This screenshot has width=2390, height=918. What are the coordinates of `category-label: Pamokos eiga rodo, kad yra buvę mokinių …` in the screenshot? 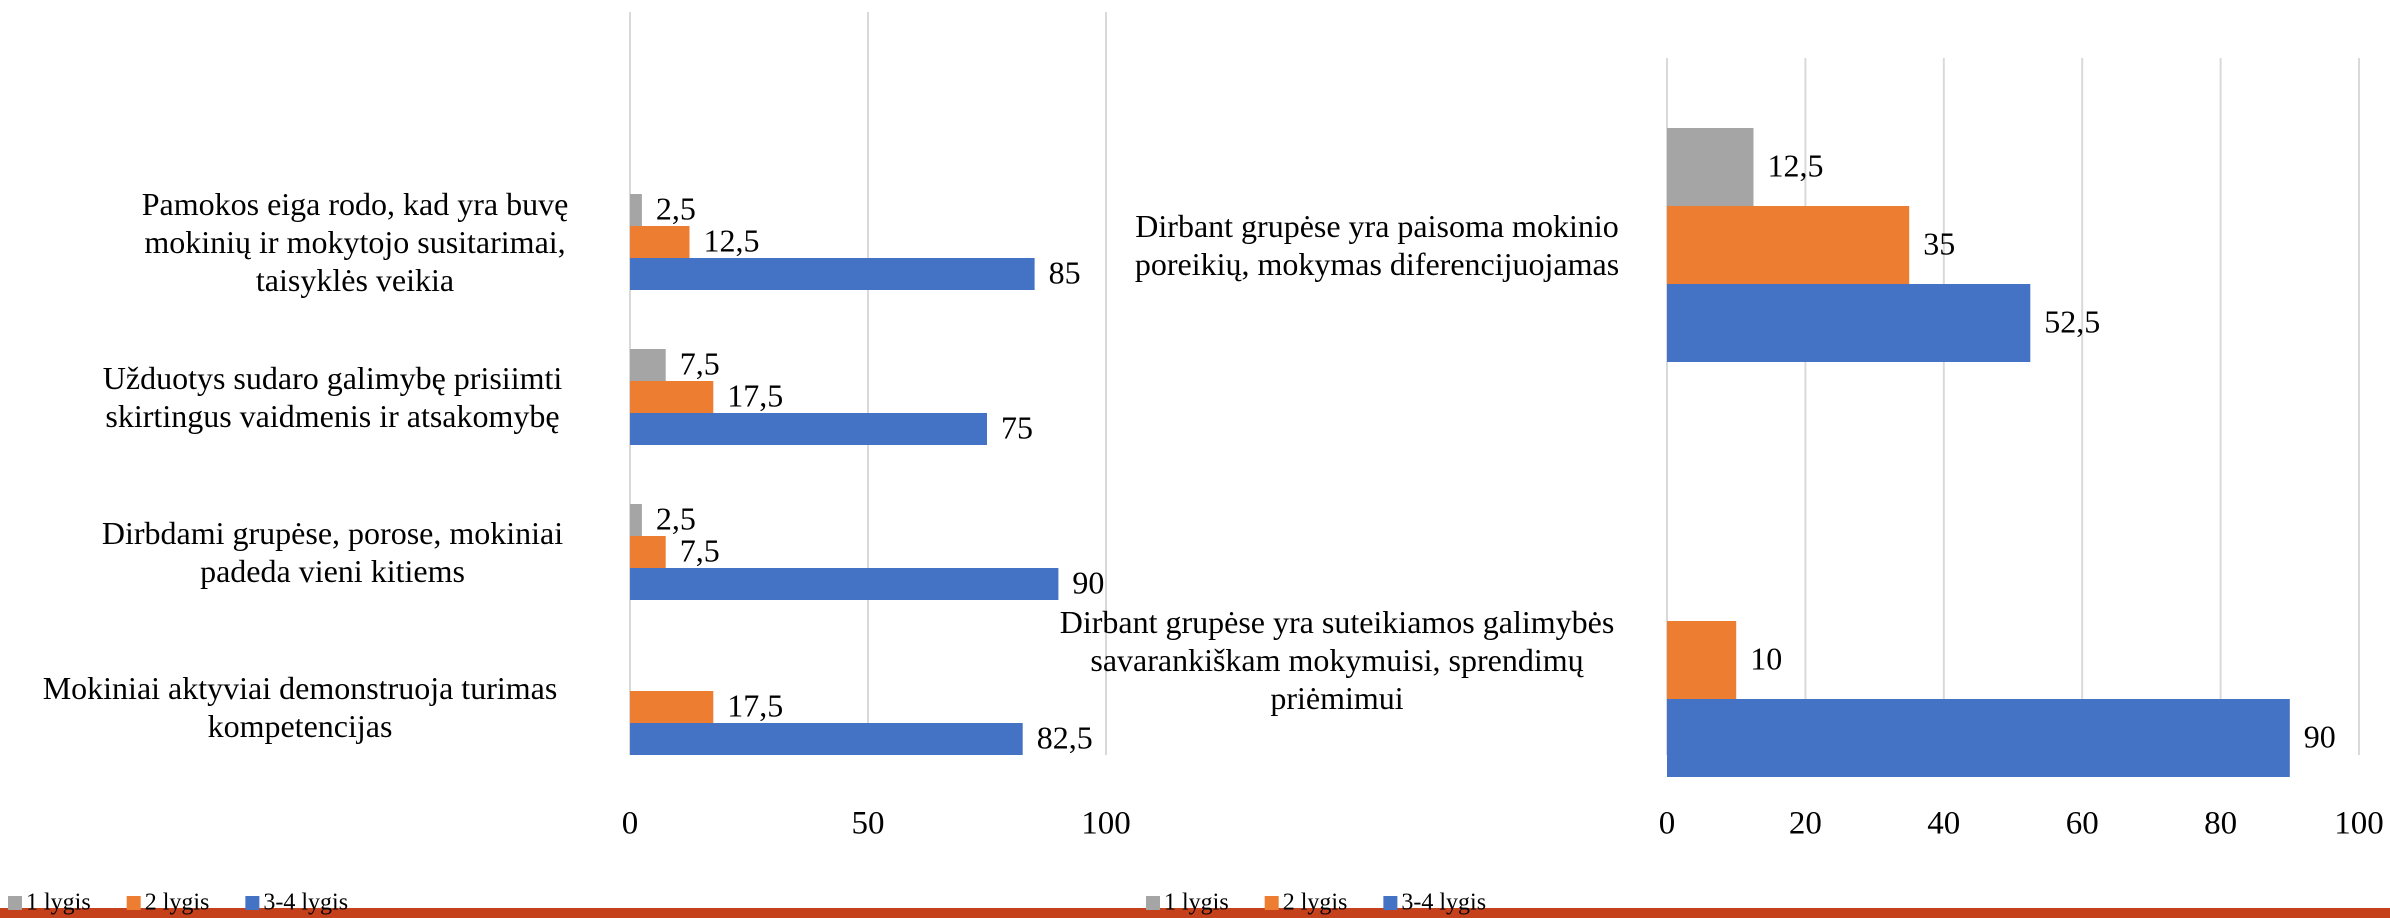 It's located at (355, 242).